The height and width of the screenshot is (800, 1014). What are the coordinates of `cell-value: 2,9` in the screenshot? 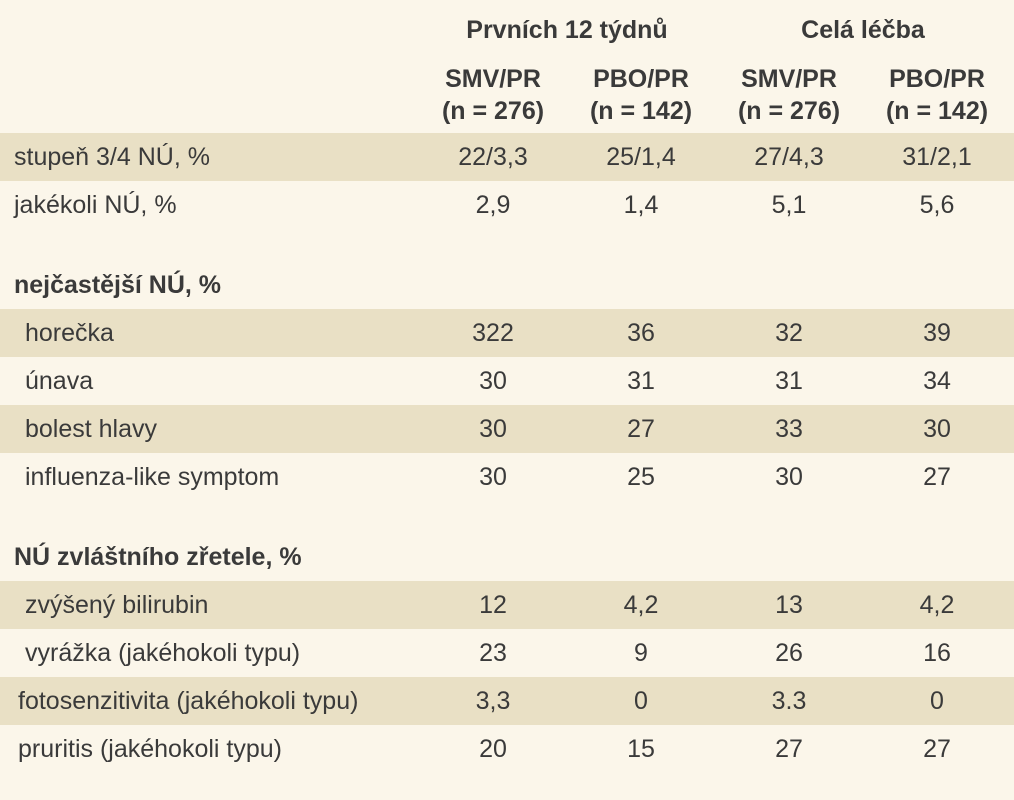 It's located at (493, 204).